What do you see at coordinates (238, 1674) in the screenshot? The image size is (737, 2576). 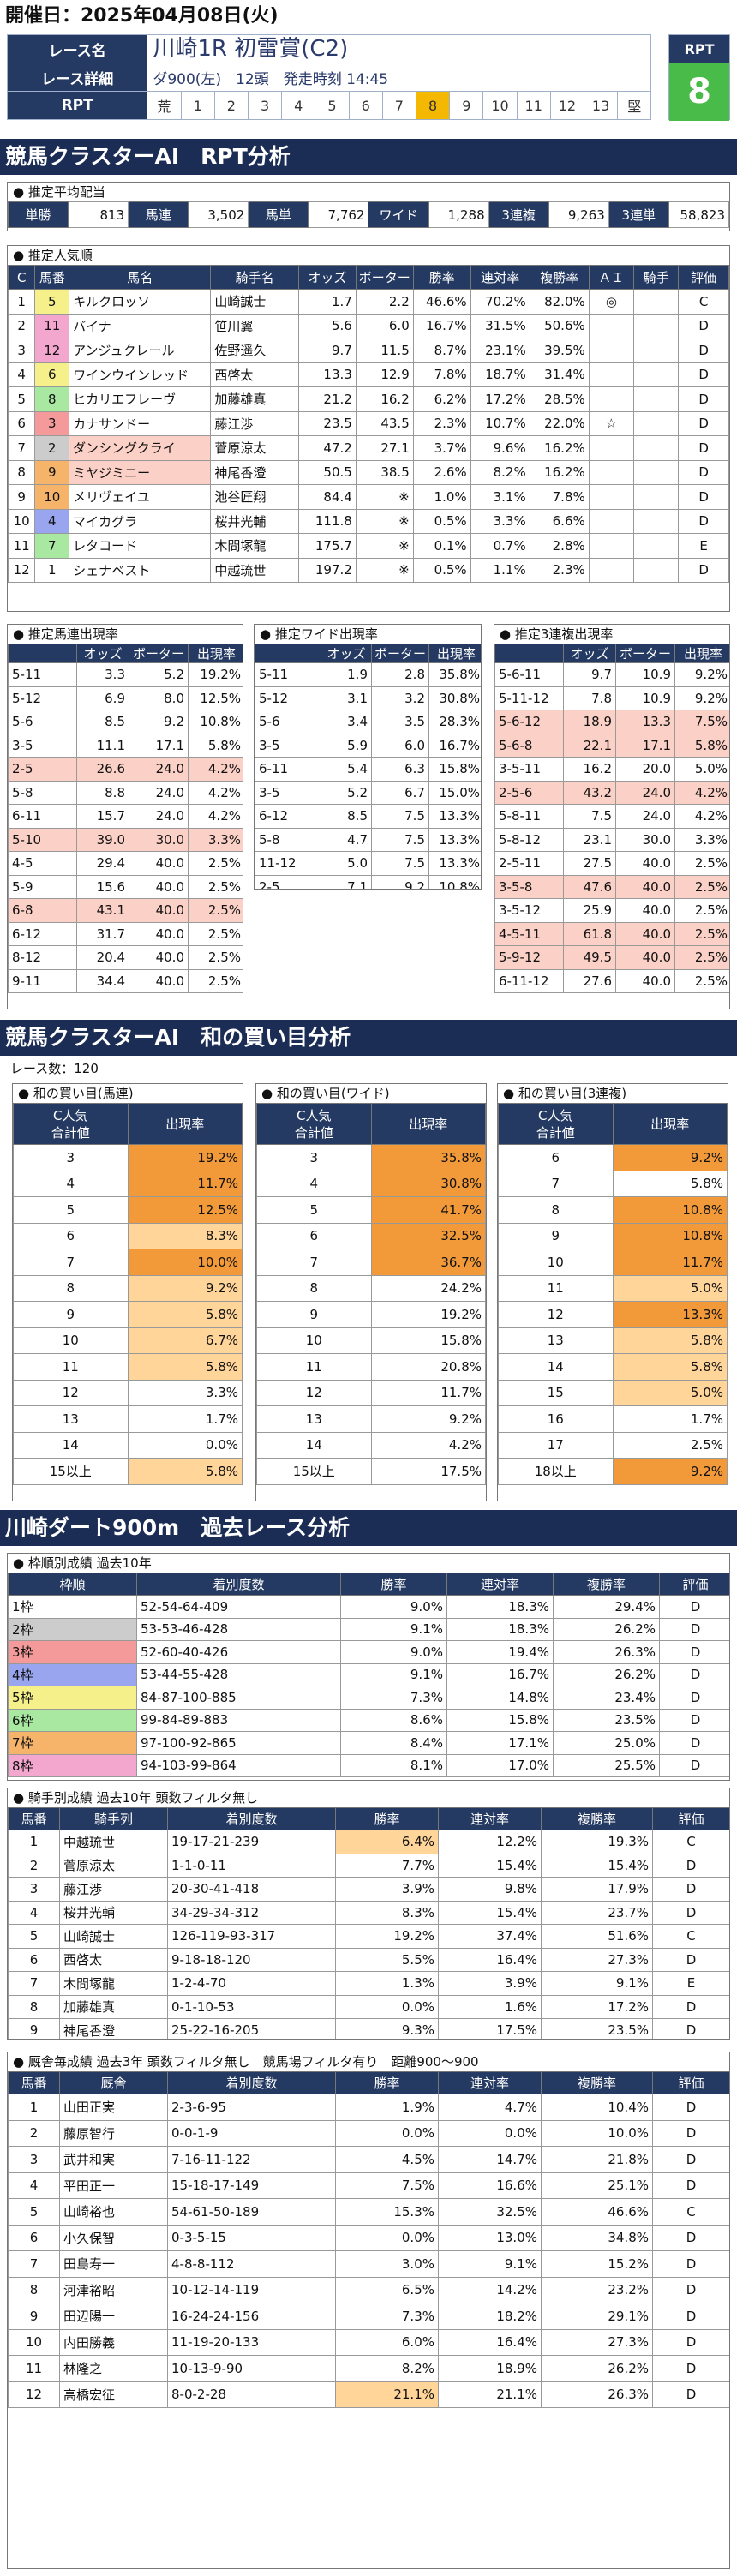 I see `waku-cell: 53-44-55-428` at bounding box center [238, 1674].